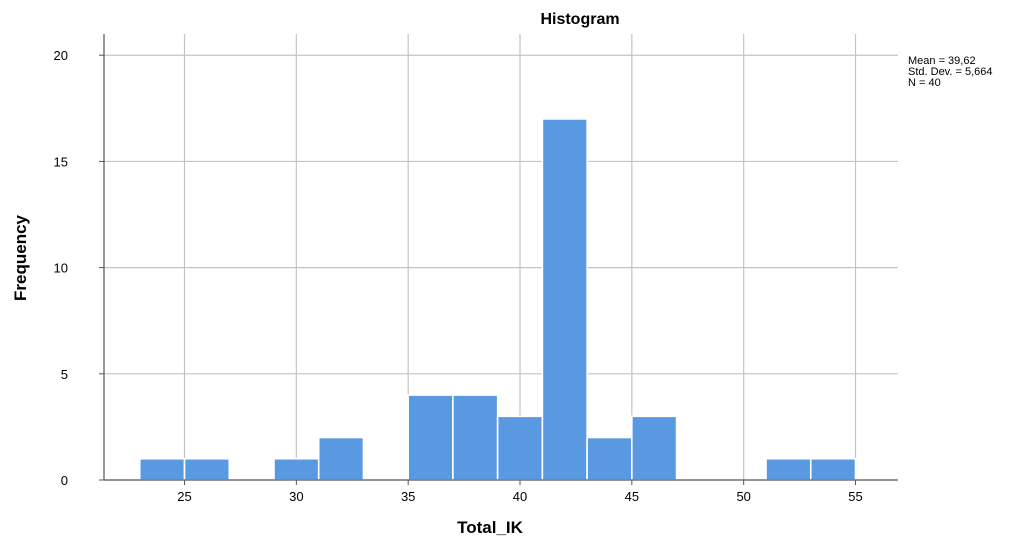 The height and width of the screenshot is (543, 1036). What do you see at coordinates (20, 257) in the screenshot?
I see `y-axis-label: Frequency` at bounding box center [20, 257].